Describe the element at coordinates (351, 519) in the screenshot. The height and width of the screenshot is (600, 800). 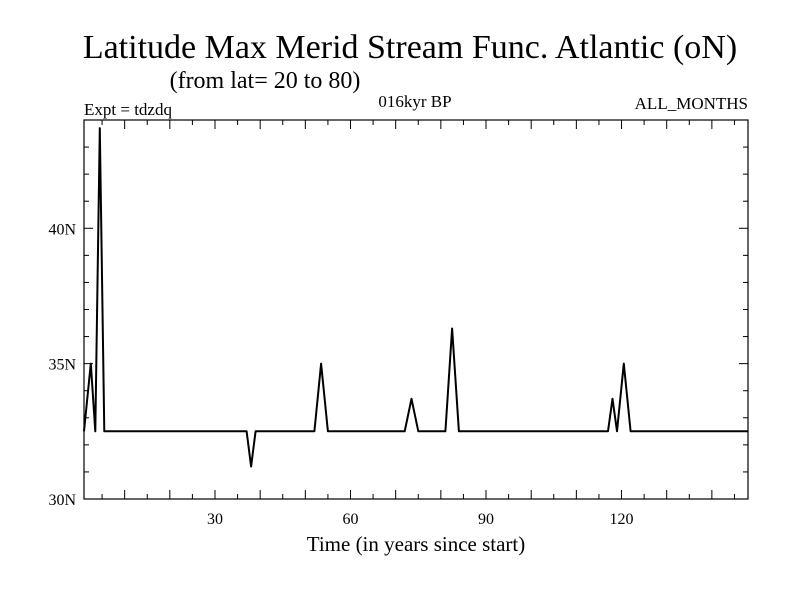
I see `x-tick-label: 60` at that location.